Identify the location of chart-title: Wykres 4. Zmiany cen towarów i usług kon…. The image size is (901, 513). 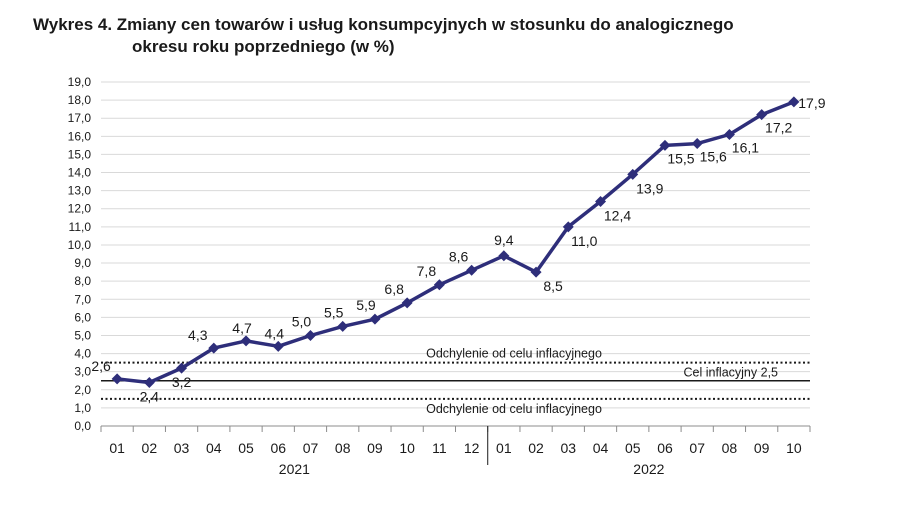
(383, 36).